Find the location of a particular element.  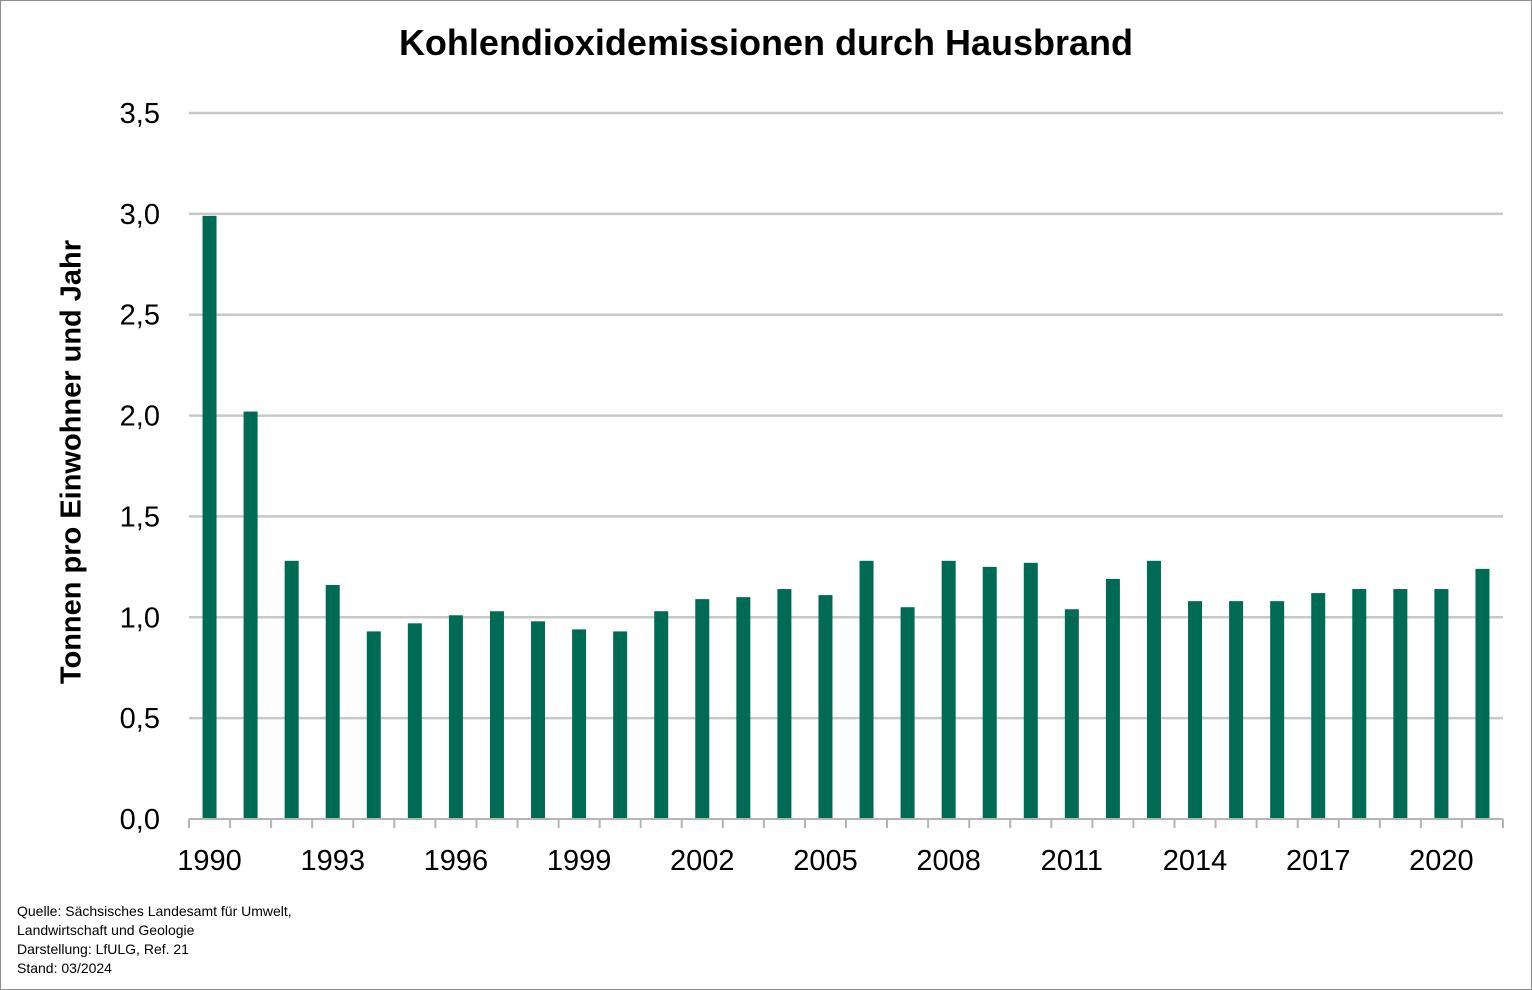

y-tick-label: 2,5 is located at coordinates (140, 316).